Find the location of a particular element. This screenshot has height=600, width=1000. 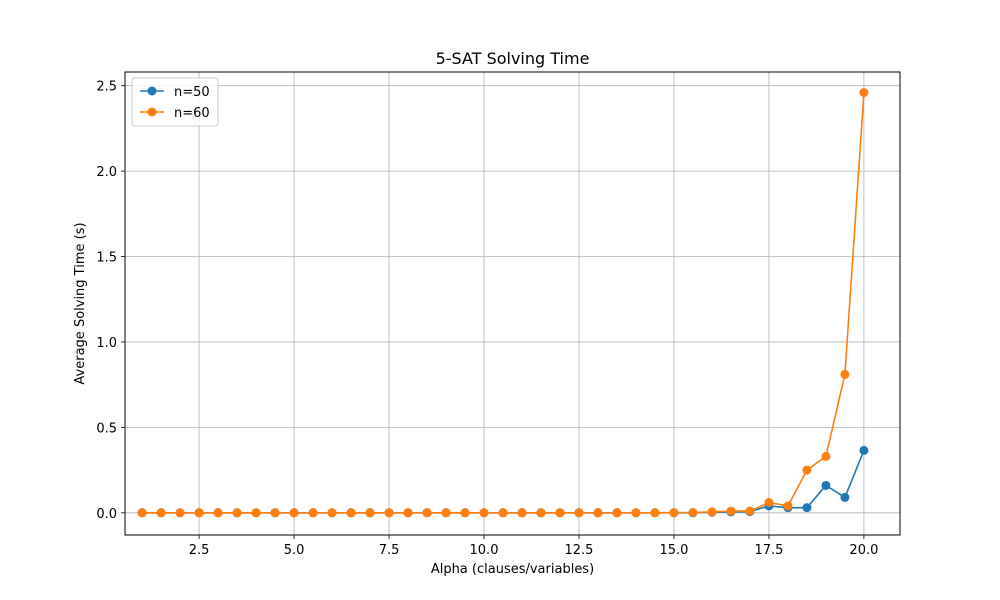

legend: n=50 n=60 is located at coordinates (175, 102).